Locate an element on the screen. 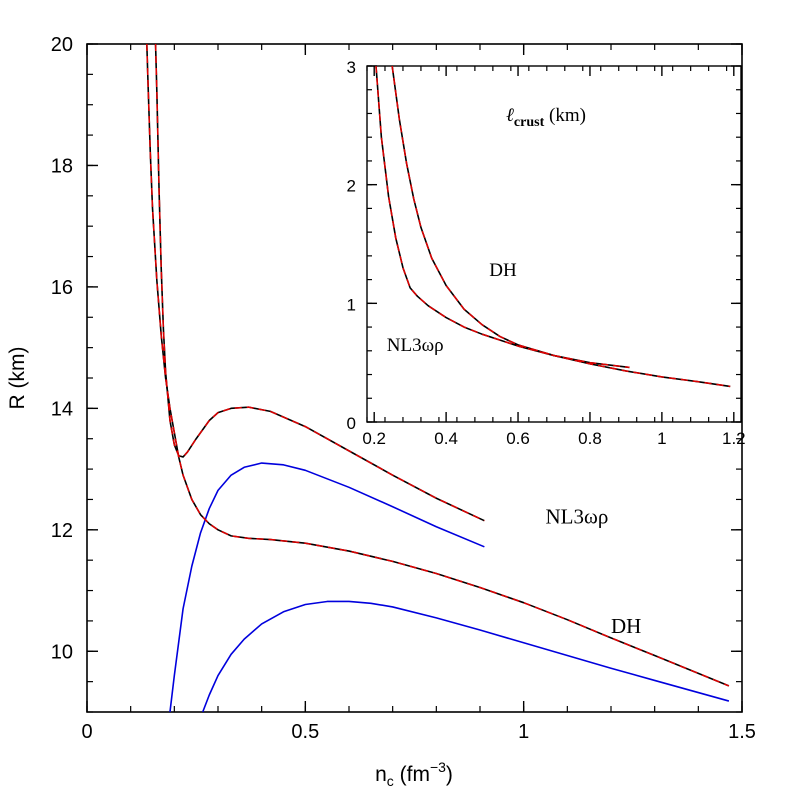 The image size is (797, 797). main-x-tick-label: 0.5 is located at coordinates (305, 732).